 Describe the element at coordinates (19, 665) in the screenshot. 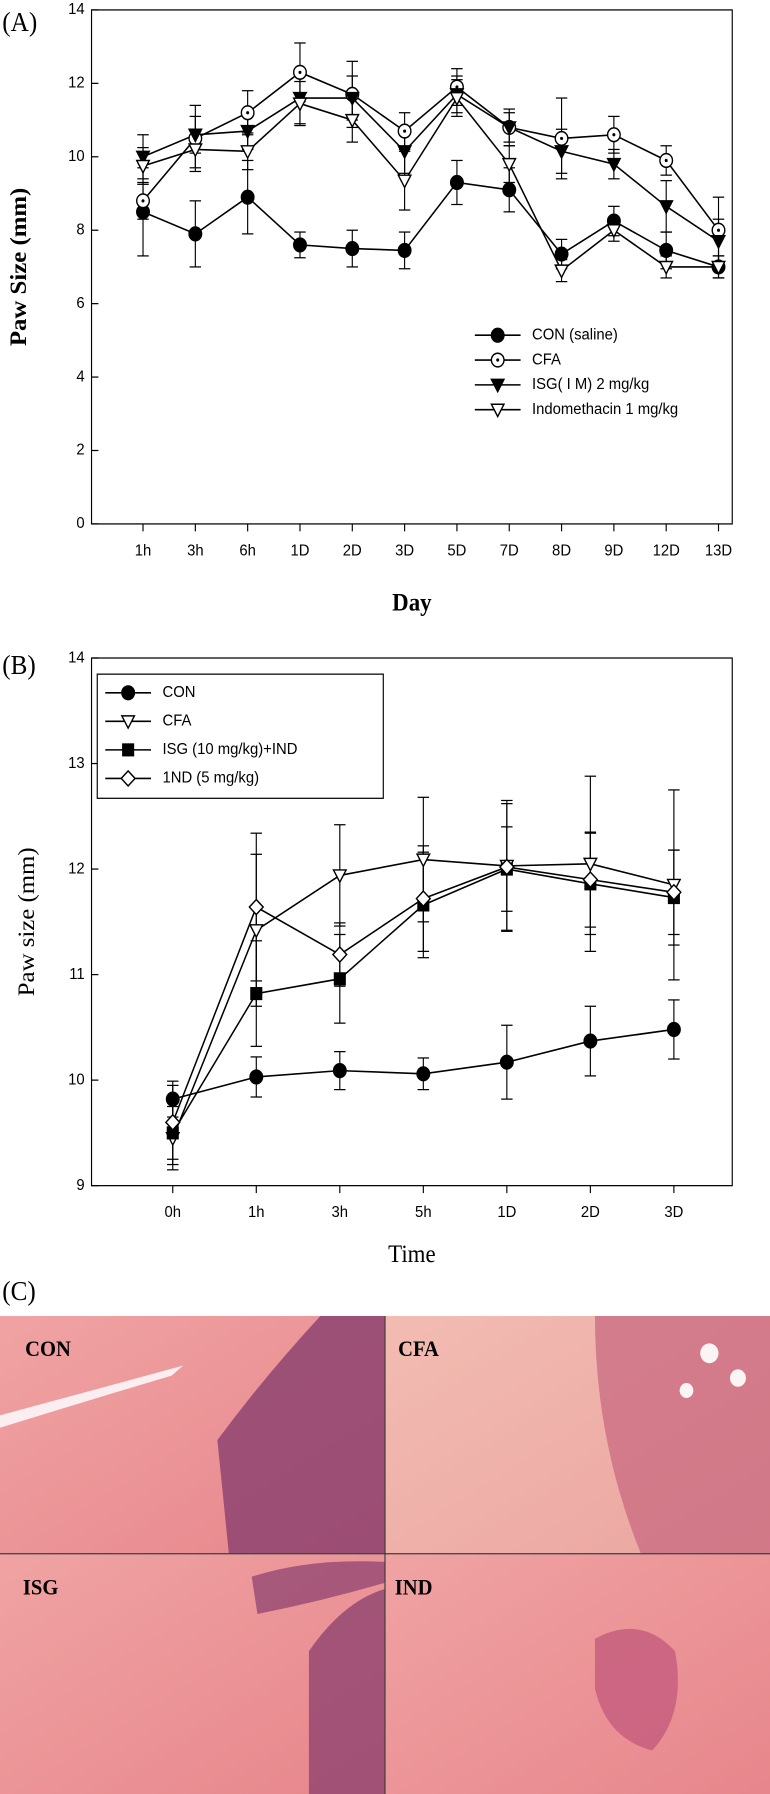

I see `panel-label: (B)` at that location.